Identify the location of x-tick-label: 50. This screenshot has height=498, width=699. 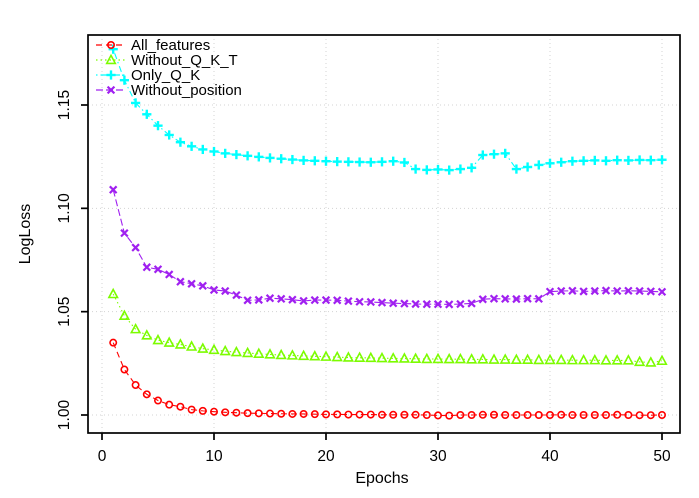
(662, 456).